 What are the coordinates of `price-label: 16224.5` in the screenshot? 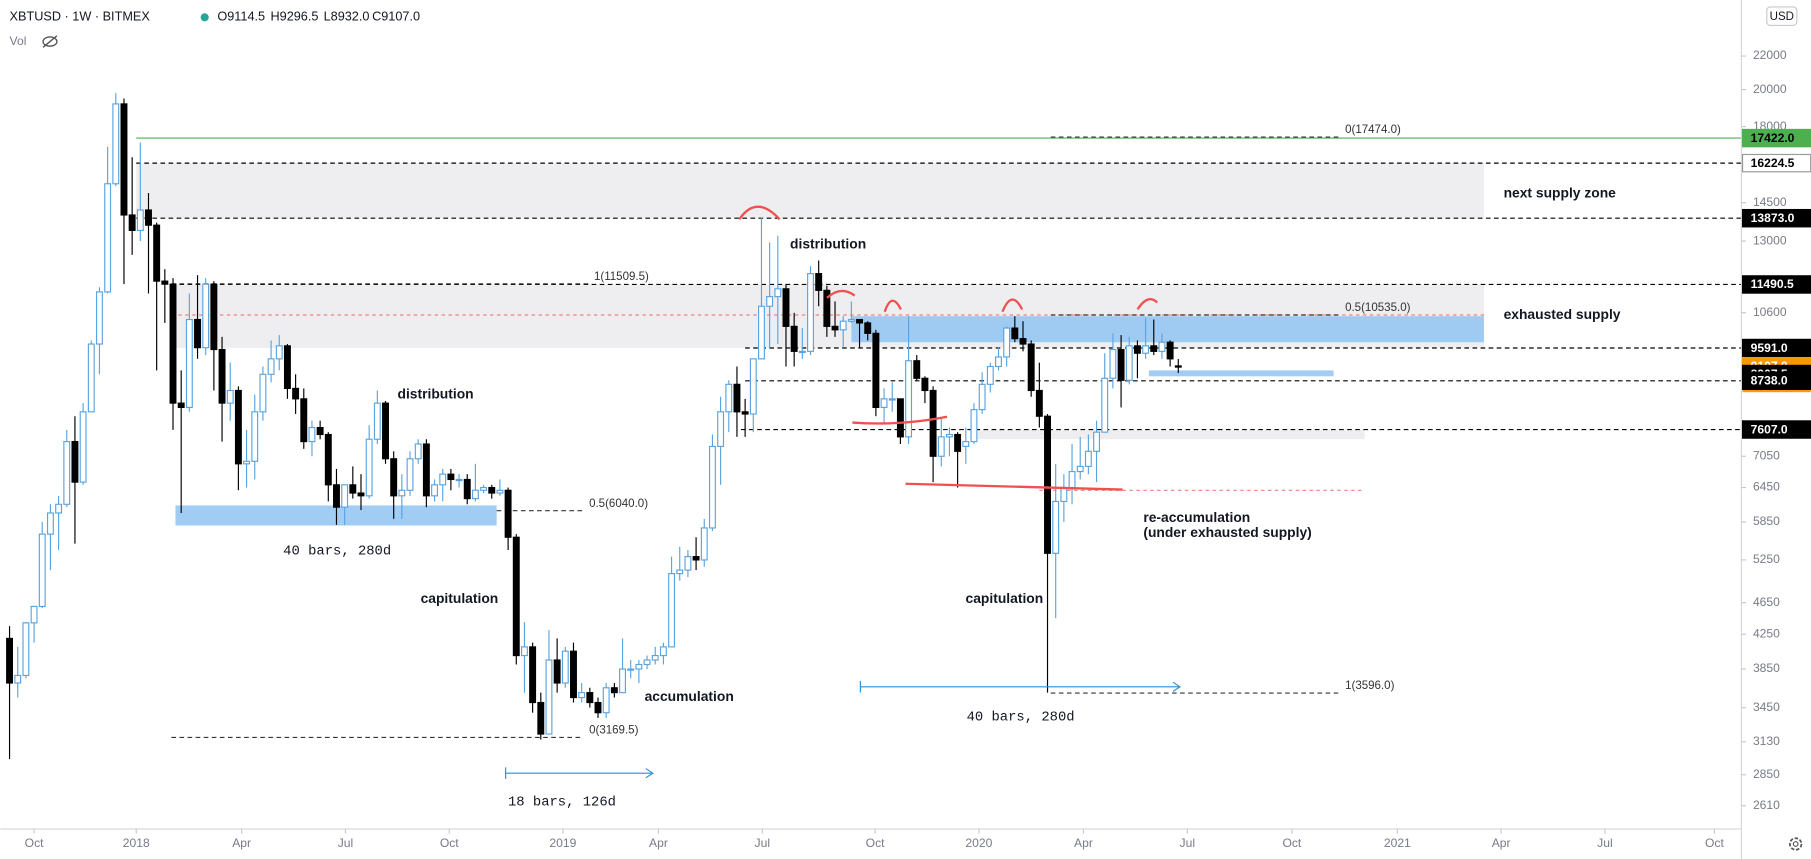 It's located at (1773, 163).